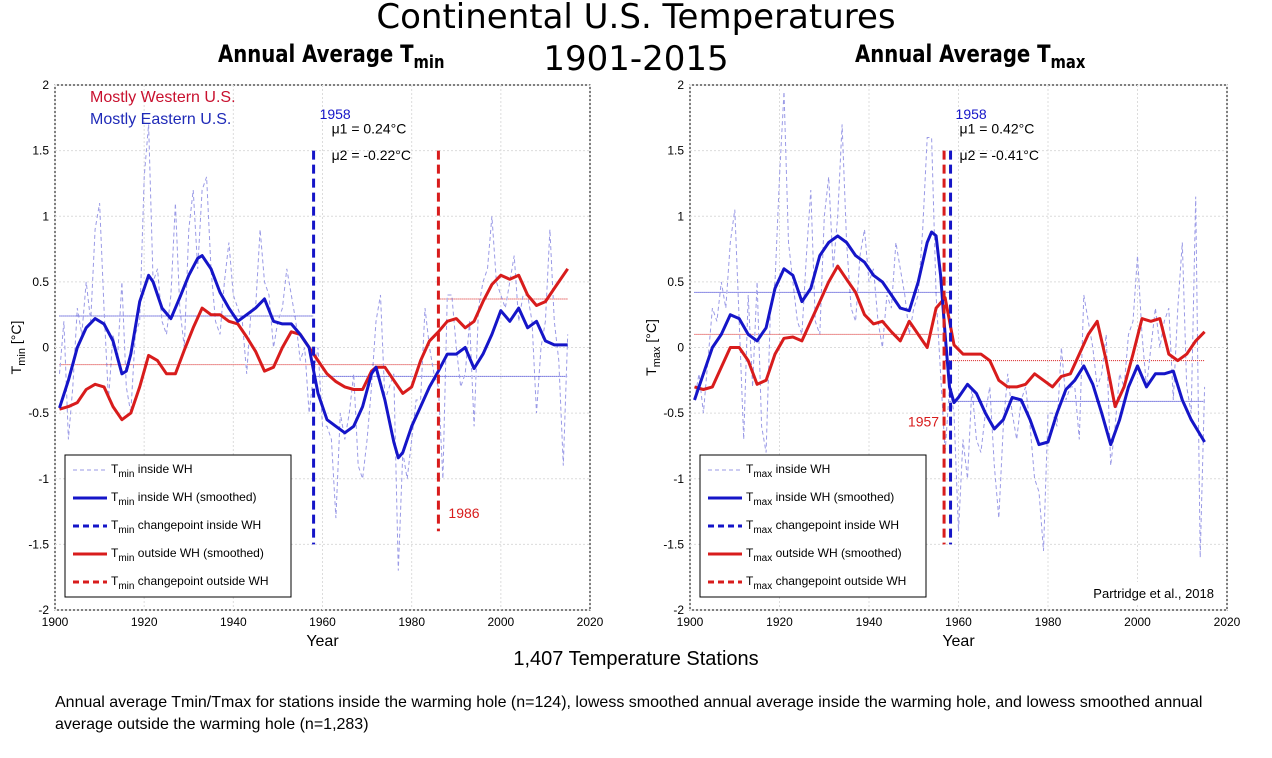 The image size is (1272, 758). Describe the element at coordinates (590, 622) in the screenshot. I see `tmin-x-tick-label: 2020` at that location.